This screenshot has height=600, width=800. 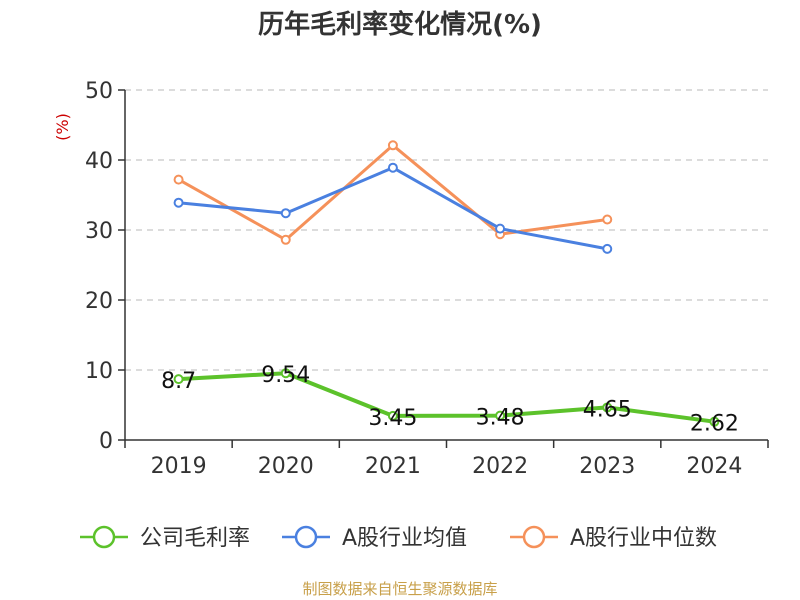 I want to click on data-point-s0-2019, so click(x=178, y=379).